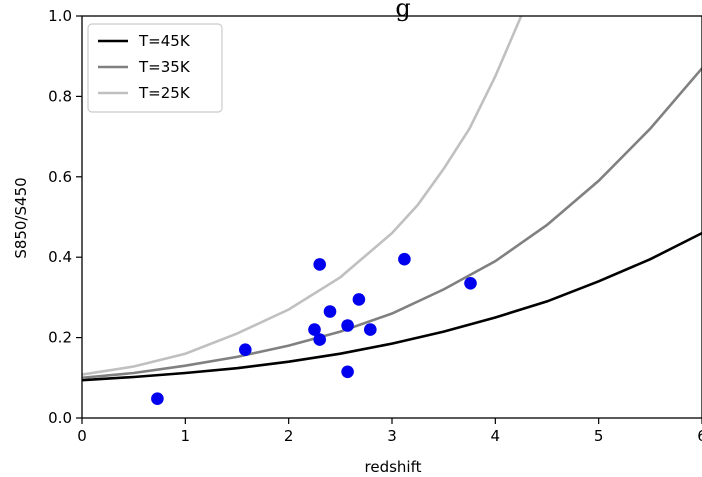 The width and height of the screenshot is (702, 477). What do you see at coordinates (60, 177) in the screenshot?
I see `y-tick-label: 0.6` at bounding box center [60, 177].